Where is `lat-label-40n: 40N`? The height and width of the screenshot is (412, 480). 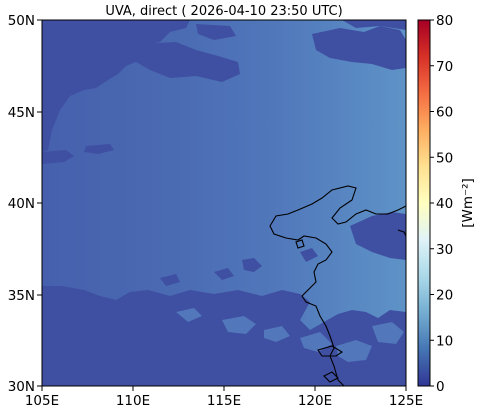
lat-label-40n: 40N is located at coordinates (21, 204).